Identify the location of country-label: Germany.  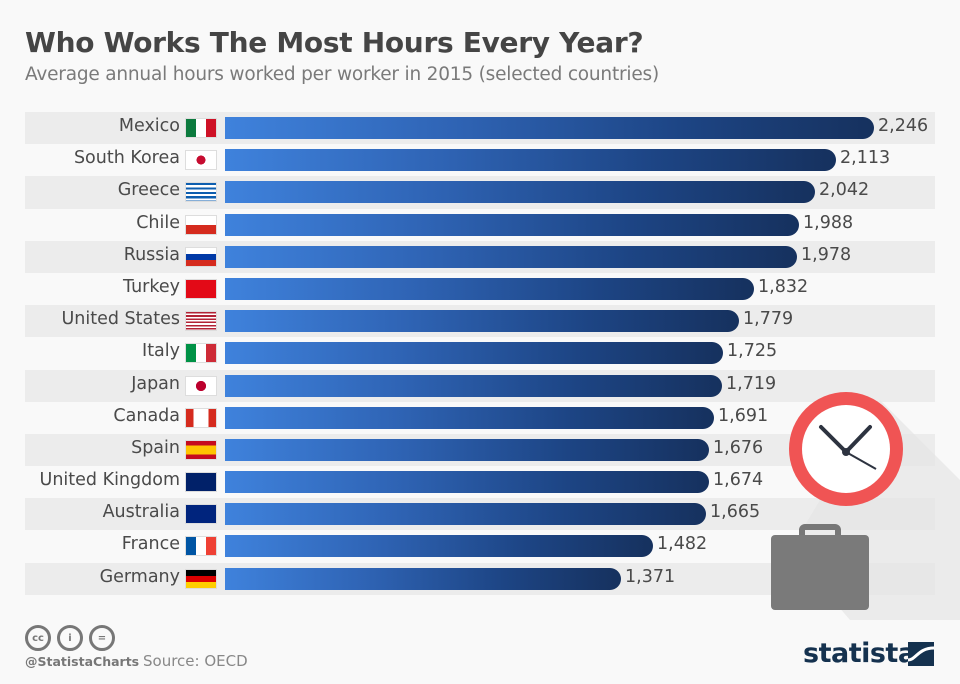
(139, 576).